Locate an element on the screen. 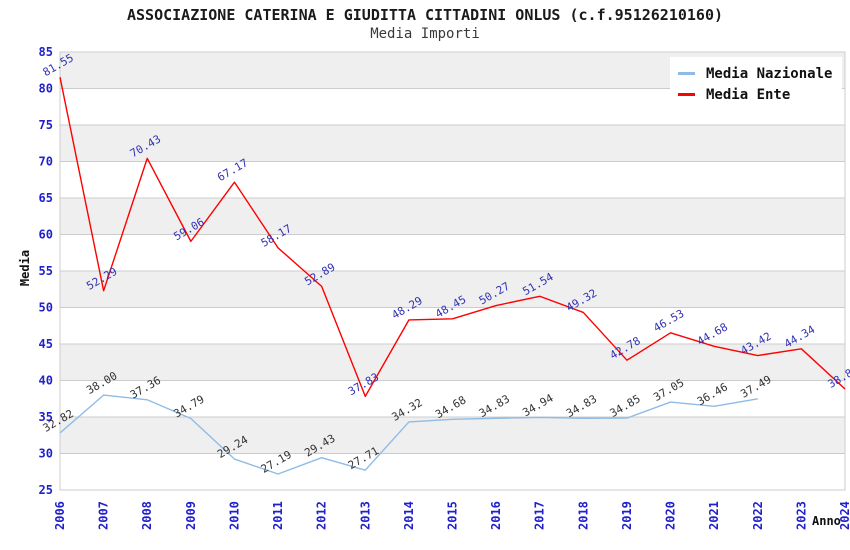 The height and width of the screenshot is (550, 850). y-tick-label: 45 is located at coordinates (46, 344).